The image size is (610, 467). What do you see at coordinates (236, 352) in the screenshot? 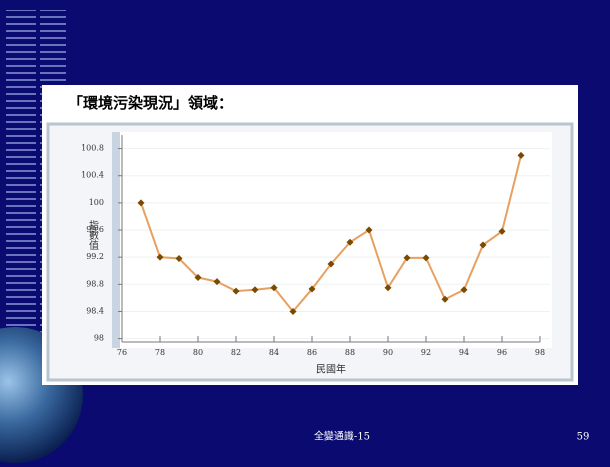
I see `x-tick-label: 82` at bounding box center [236, 352].